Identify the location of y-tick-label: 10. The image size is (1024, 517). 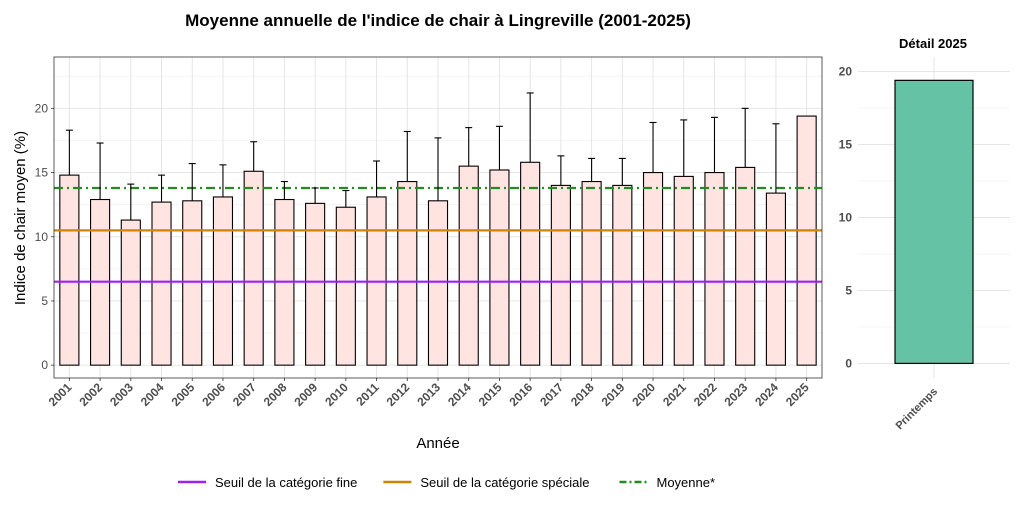
(42, 237).